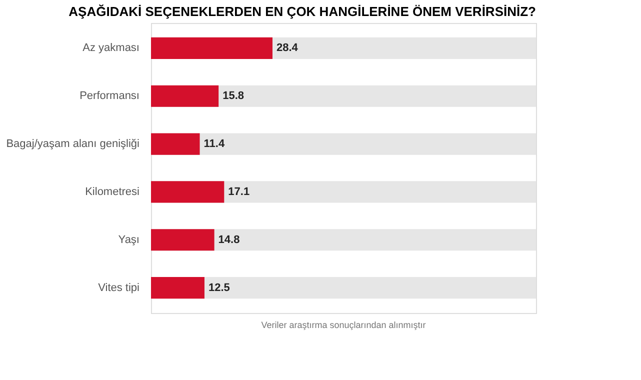 The image size is (641, 380). What do you see at coordinates (229, 240) in the screenshot?
I see `data-label: 14.8` at bounding box center [229, 240].